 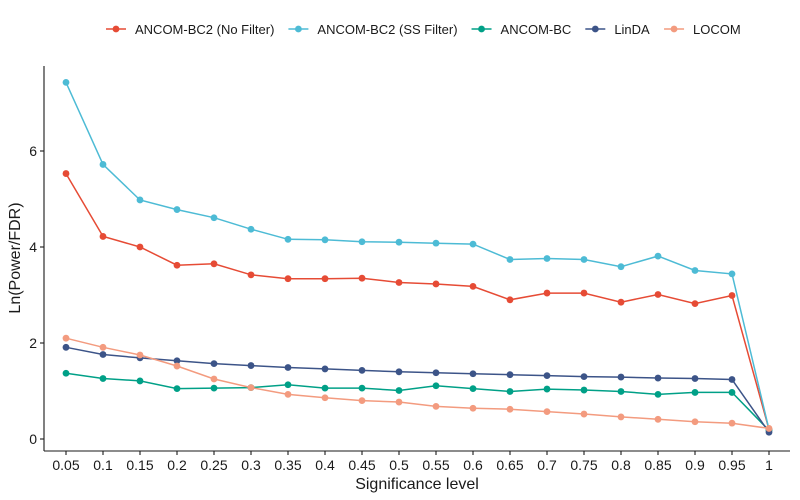 I want to click on y-tick-label: 0, so click(x=33, y=439).